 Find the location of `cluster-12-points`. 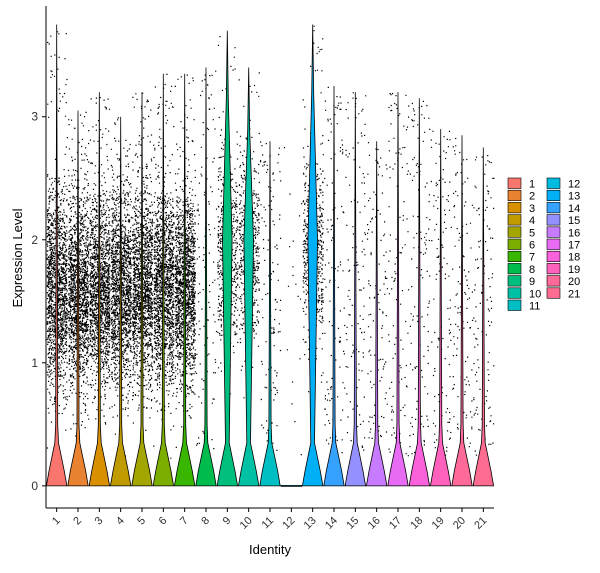

cluster-12-points is located at coordinates (293, 301).